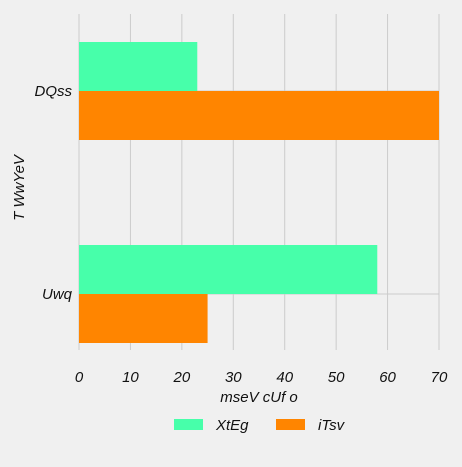  I want to click on x-tick-label: 40, so click(284, 377).